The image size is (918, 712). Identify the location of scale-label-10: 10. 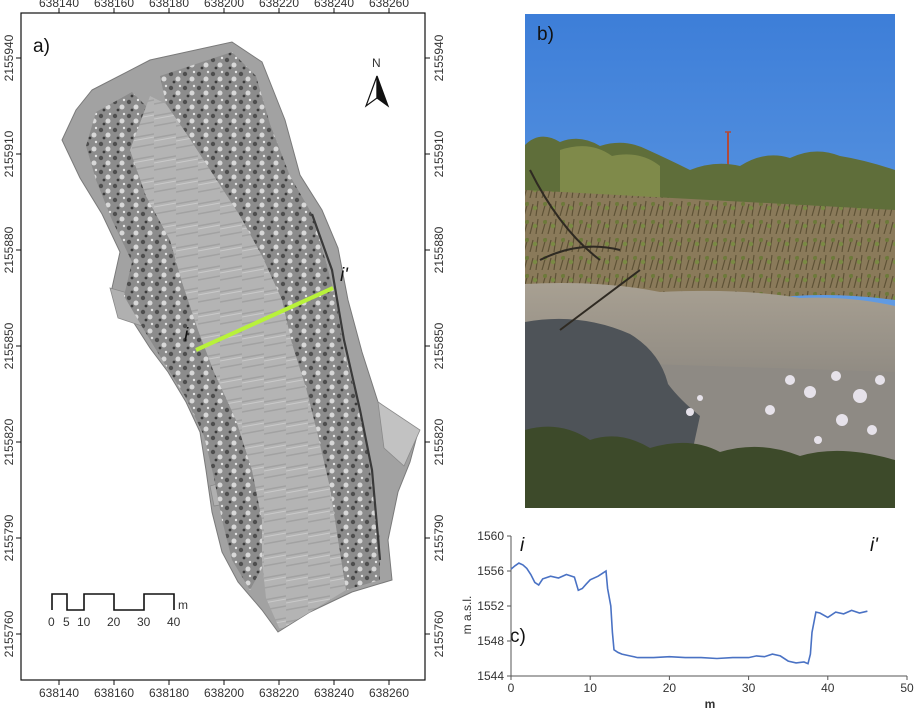
(84, 622).